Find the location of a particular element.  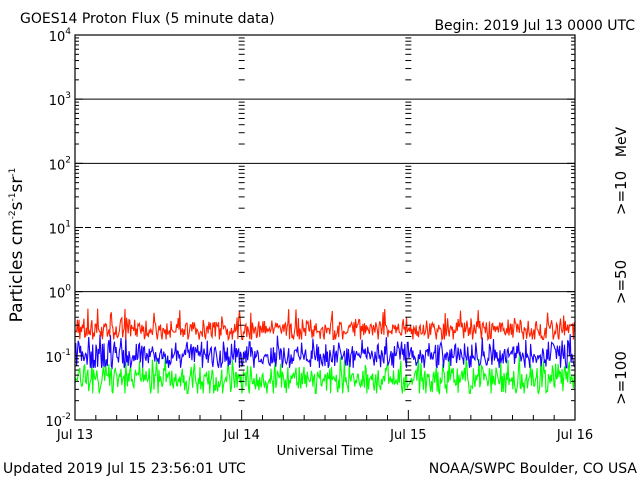

x-tick-label: Jul 15 is located at coordinates (407, 435).